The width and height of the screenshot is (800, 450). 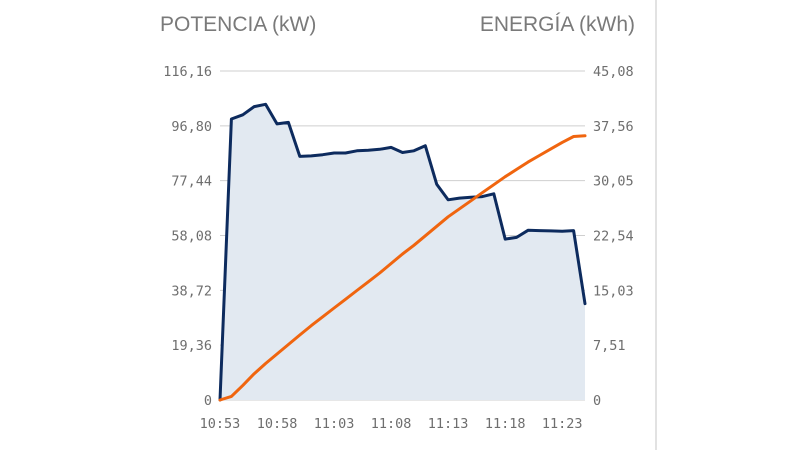 I want to click on y-right-tick-label: 7,51, so click(x=609, y=346).